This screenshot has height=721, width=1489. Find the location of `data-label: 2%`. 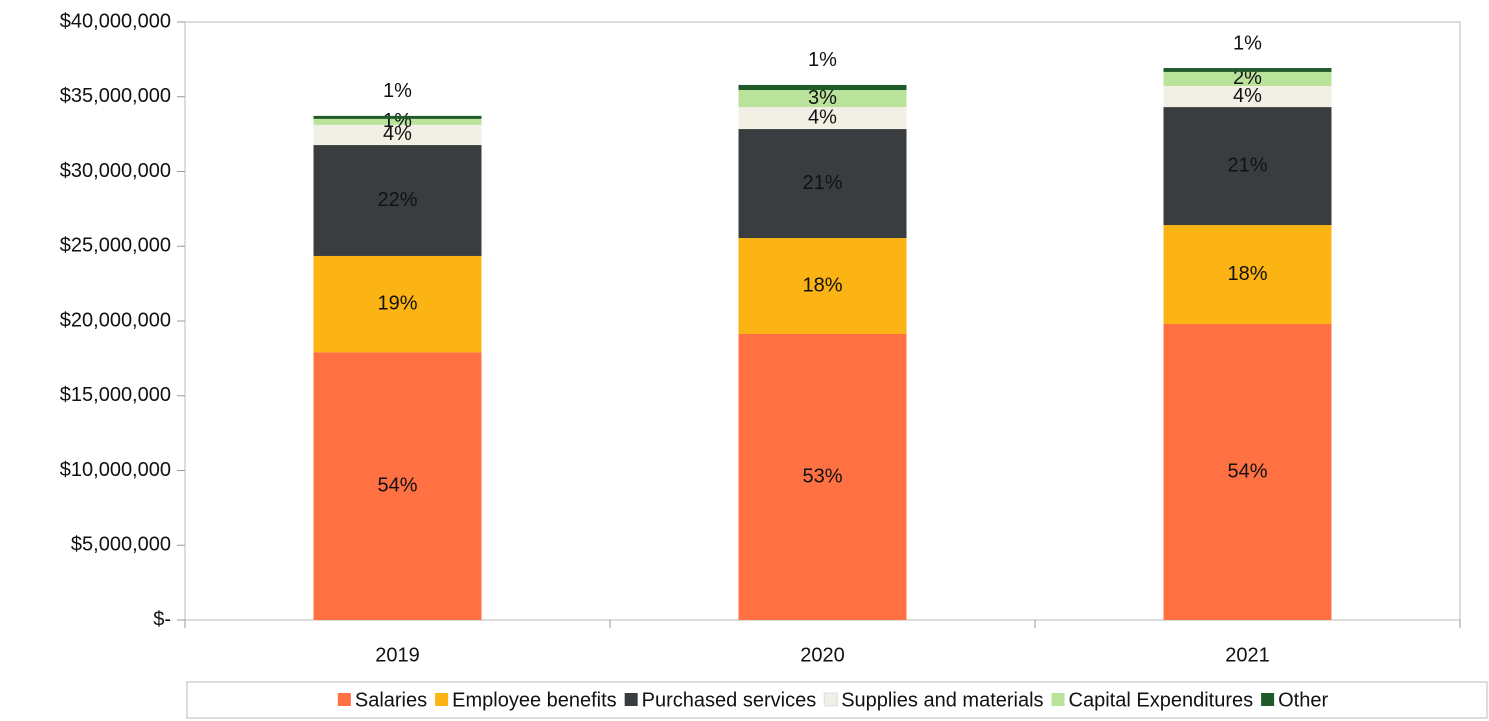

data-label: 2% is located at coordinates (1247, 78).